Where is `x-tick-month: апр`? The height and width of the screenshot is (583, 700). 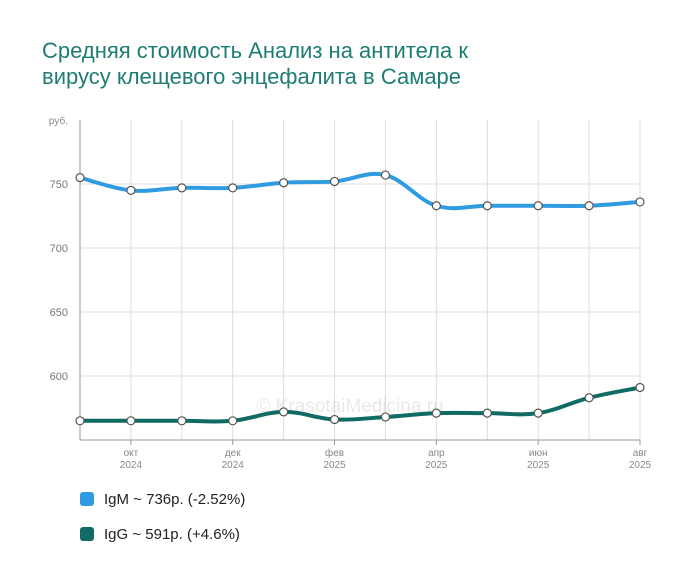 x-tick-month: апр is located at coordinates (436, 453).